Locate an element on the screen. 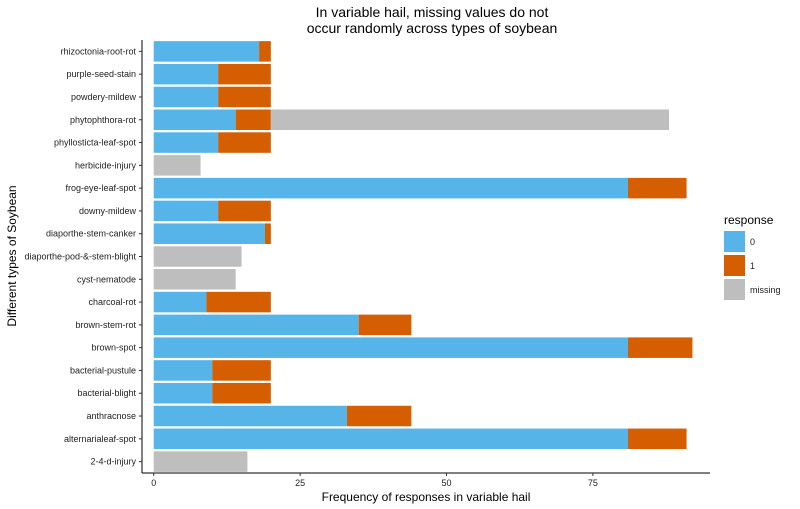  y-tick-label: bacterial-blight is located at coordinates (106, 393).